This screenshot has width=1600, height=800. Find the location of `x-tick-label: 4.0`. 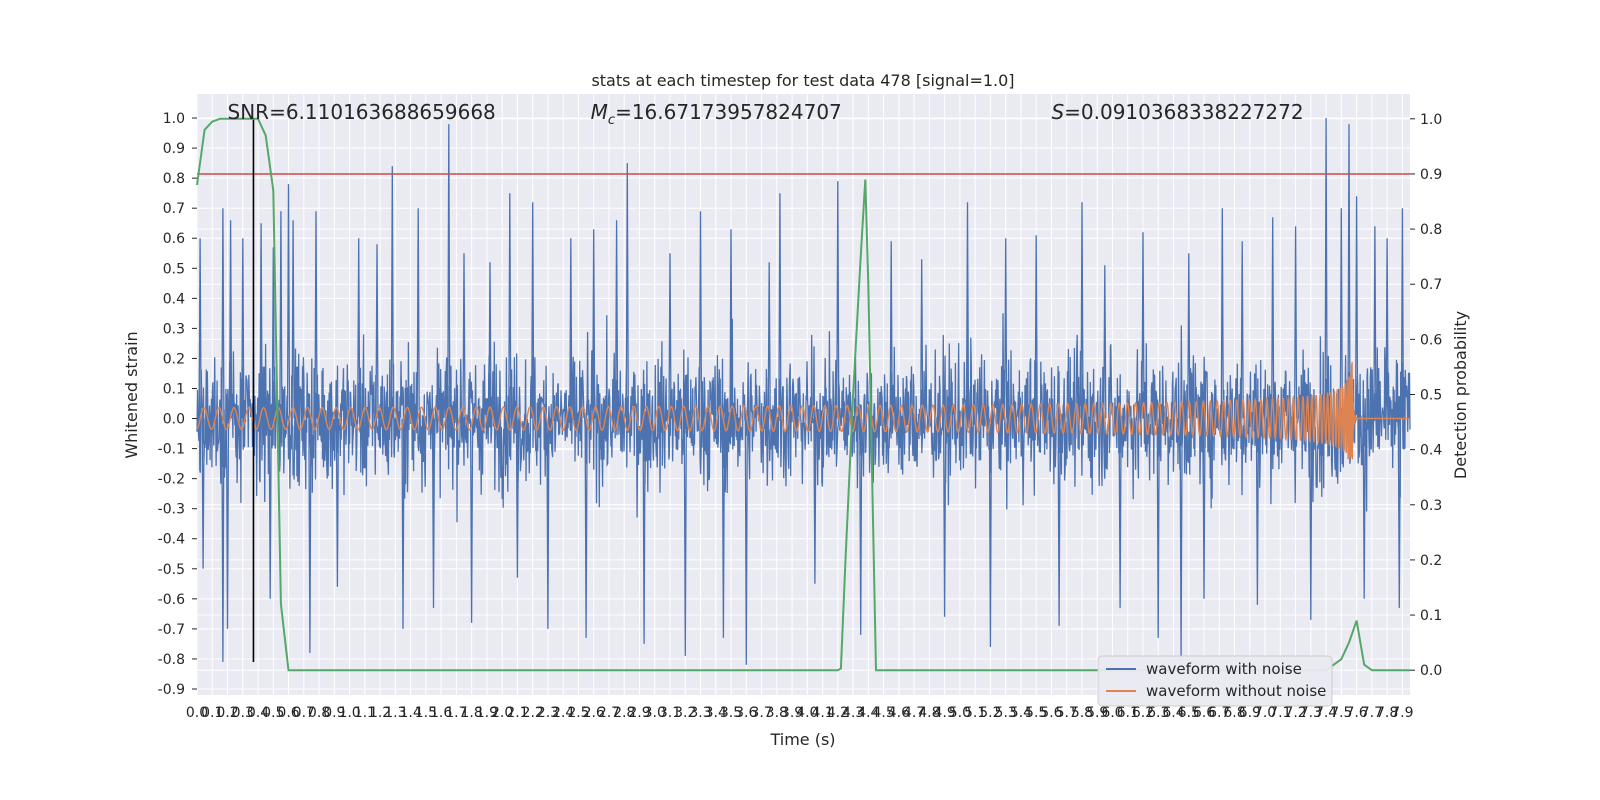

x-tick-label: 4.0 is located at coordinates (807, 713).